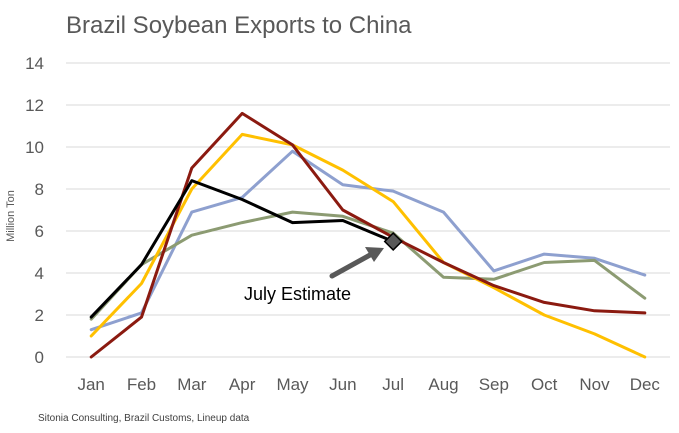 This screenshot has width=679, height=433. What do you see at coordinates (594, 384) in the screenshot?
I see `x-tick-label: Nov` at bounding box center [594, 384].